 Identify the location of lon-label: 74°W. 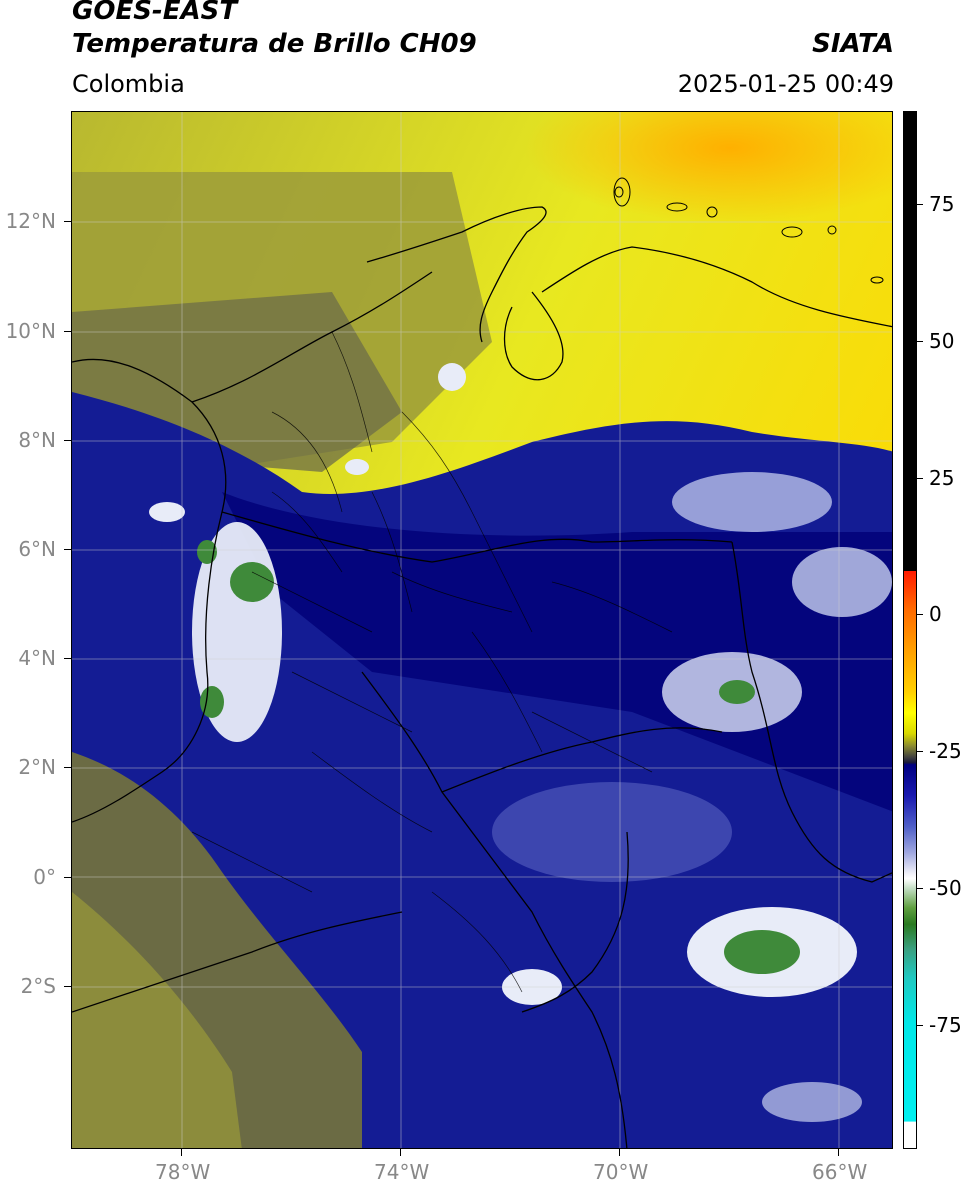
(402, 1172).